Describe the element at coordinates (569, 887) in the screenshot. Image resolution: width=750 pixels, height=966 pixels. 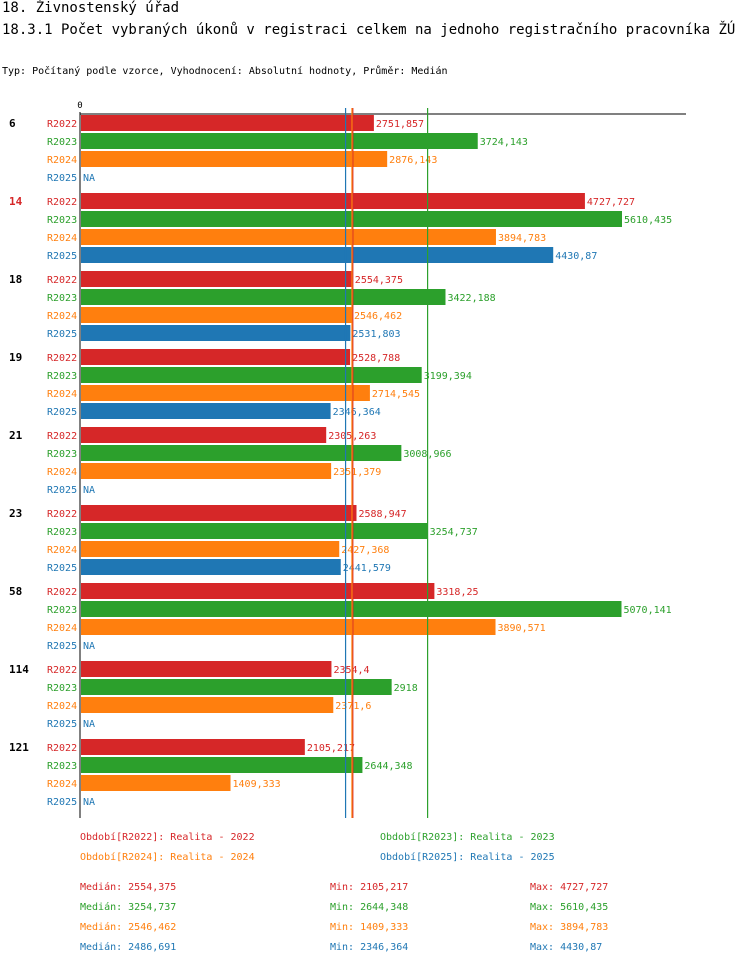
I see `stat-max: Max: 4727,727` at that location.